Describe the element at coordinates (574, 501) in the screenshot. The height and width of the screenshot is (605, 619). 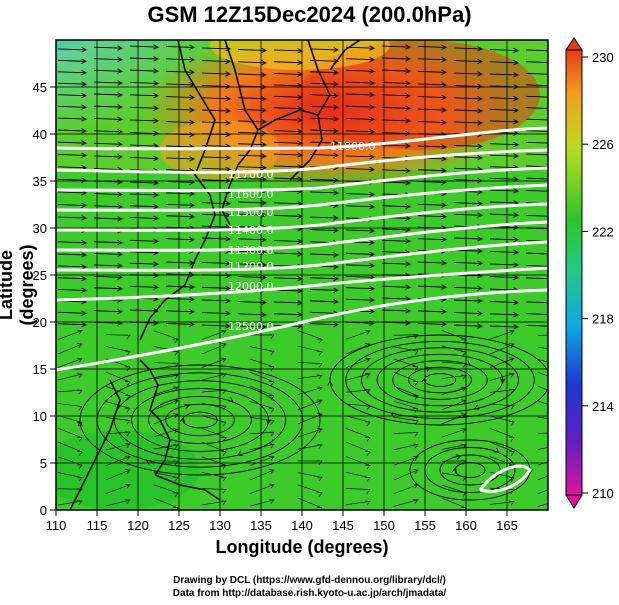
I see `colorbar-bottom-arrow` at that location.